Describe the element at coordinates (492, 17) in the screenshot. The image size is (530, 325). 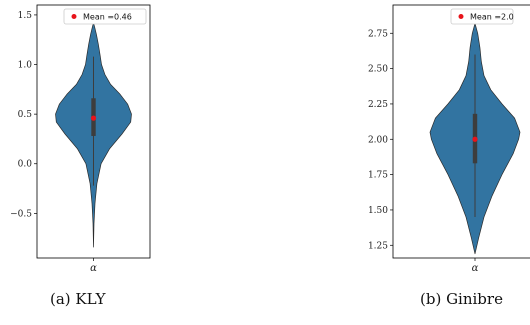
I see `legend-label: Mean =2.0` at that location.